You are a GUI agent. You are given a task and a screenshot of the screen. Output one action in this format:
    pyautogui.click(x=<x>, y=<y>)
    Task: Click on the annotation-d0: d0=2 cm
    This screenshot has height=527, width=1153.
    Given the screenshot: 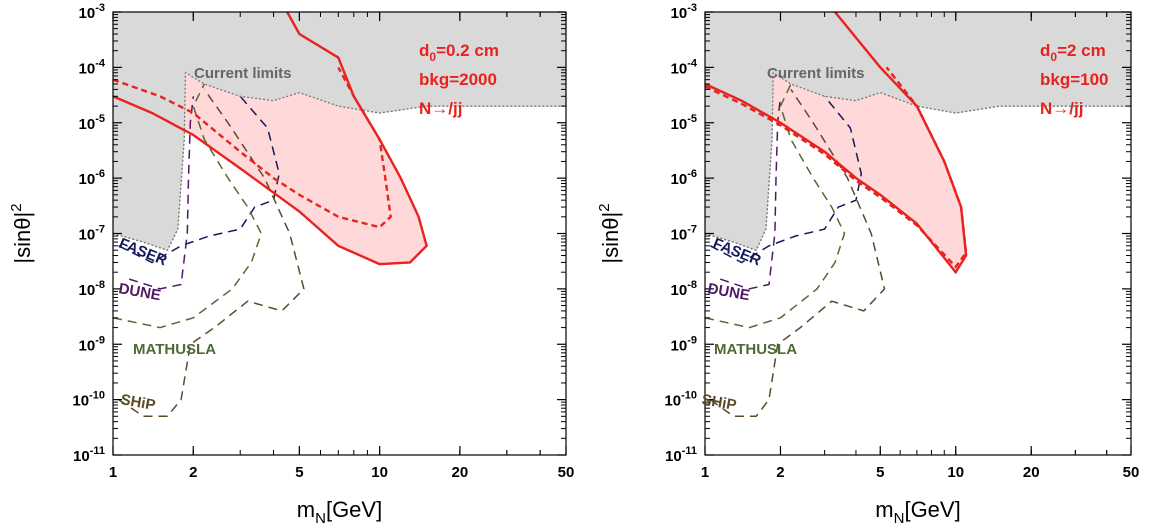 What is the action you would take?
    pyautogui.click(x=1073, y=52)
    